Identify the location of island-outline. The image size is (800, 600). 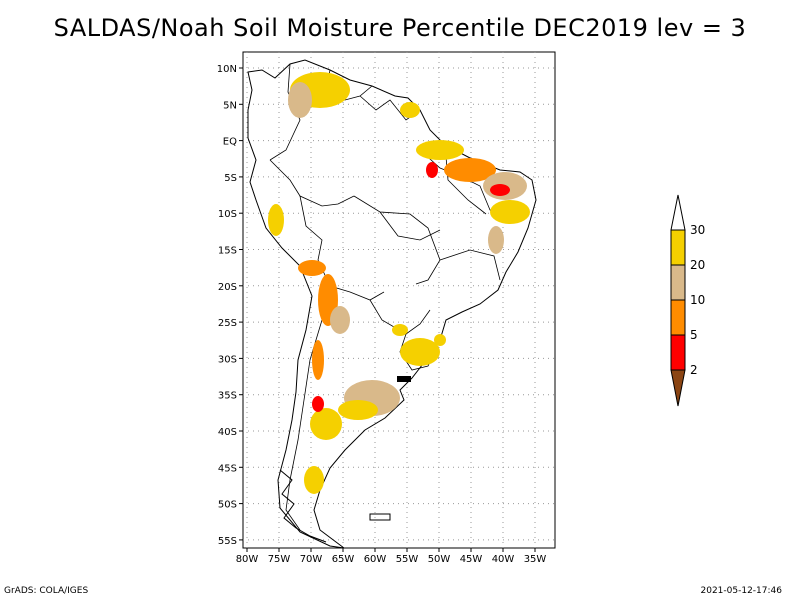
(380, 517).